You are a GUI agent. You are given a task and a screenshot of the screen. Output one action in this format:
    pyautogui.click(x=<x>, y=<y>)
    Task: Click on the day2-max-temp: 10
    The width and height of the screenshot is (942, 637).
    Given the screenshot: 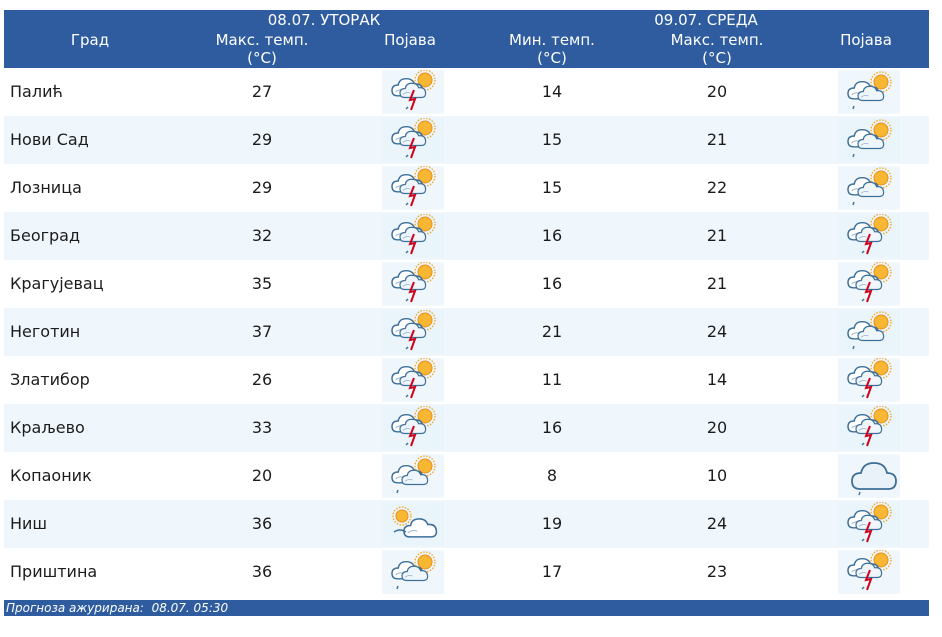 What is the action you would take?
    pyautogui.click(x=717, y=475)
    